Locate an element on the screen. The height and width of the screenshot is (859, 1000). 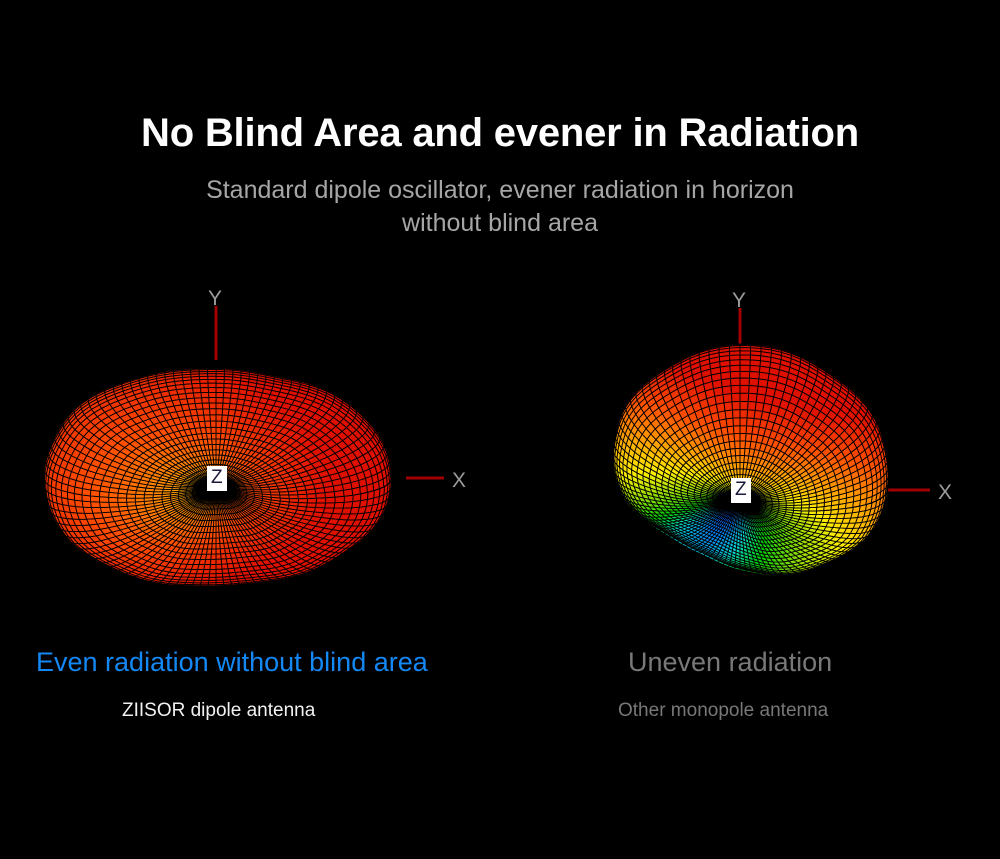
right-caption-sub: Other monopole antenna is located at coordinates (723, 710).